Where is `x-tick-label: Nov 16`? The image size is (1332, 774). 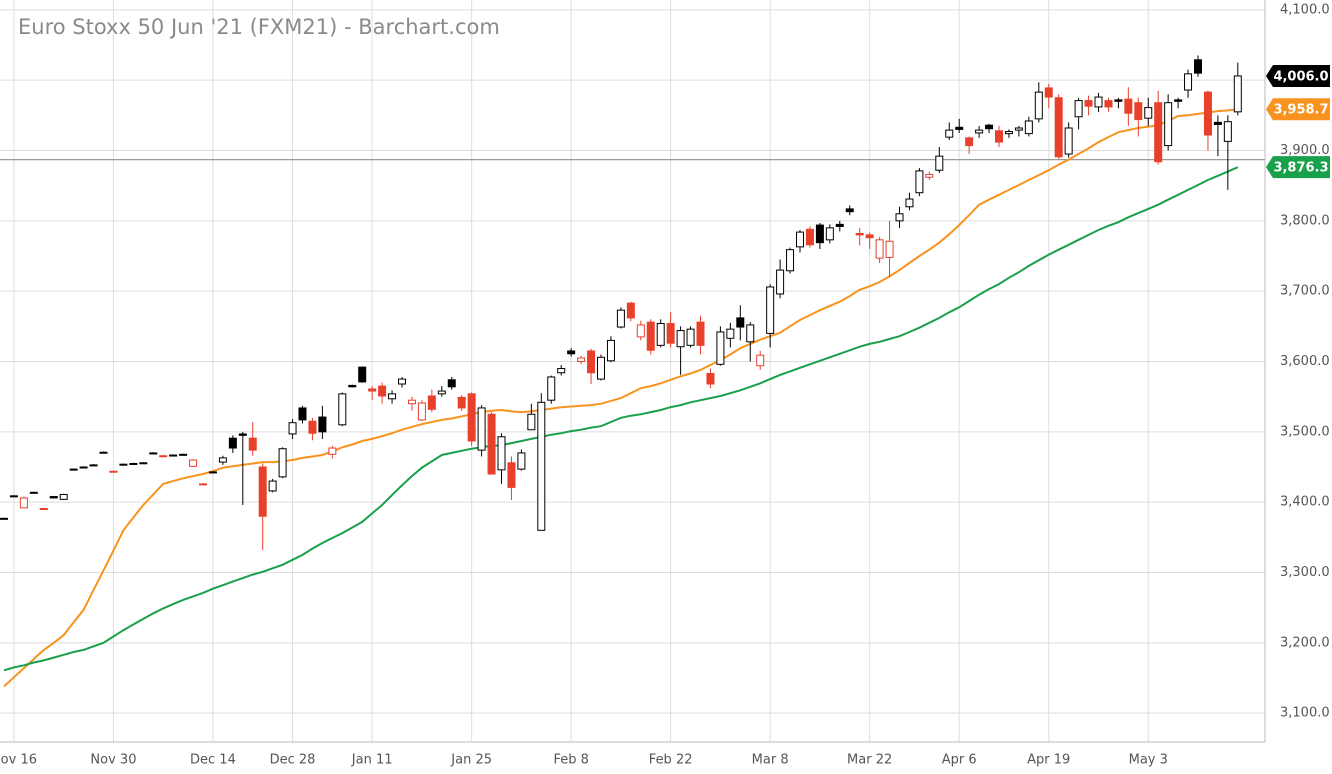
x-tick-label: Nov 16 is located at coordinates (18, 760).